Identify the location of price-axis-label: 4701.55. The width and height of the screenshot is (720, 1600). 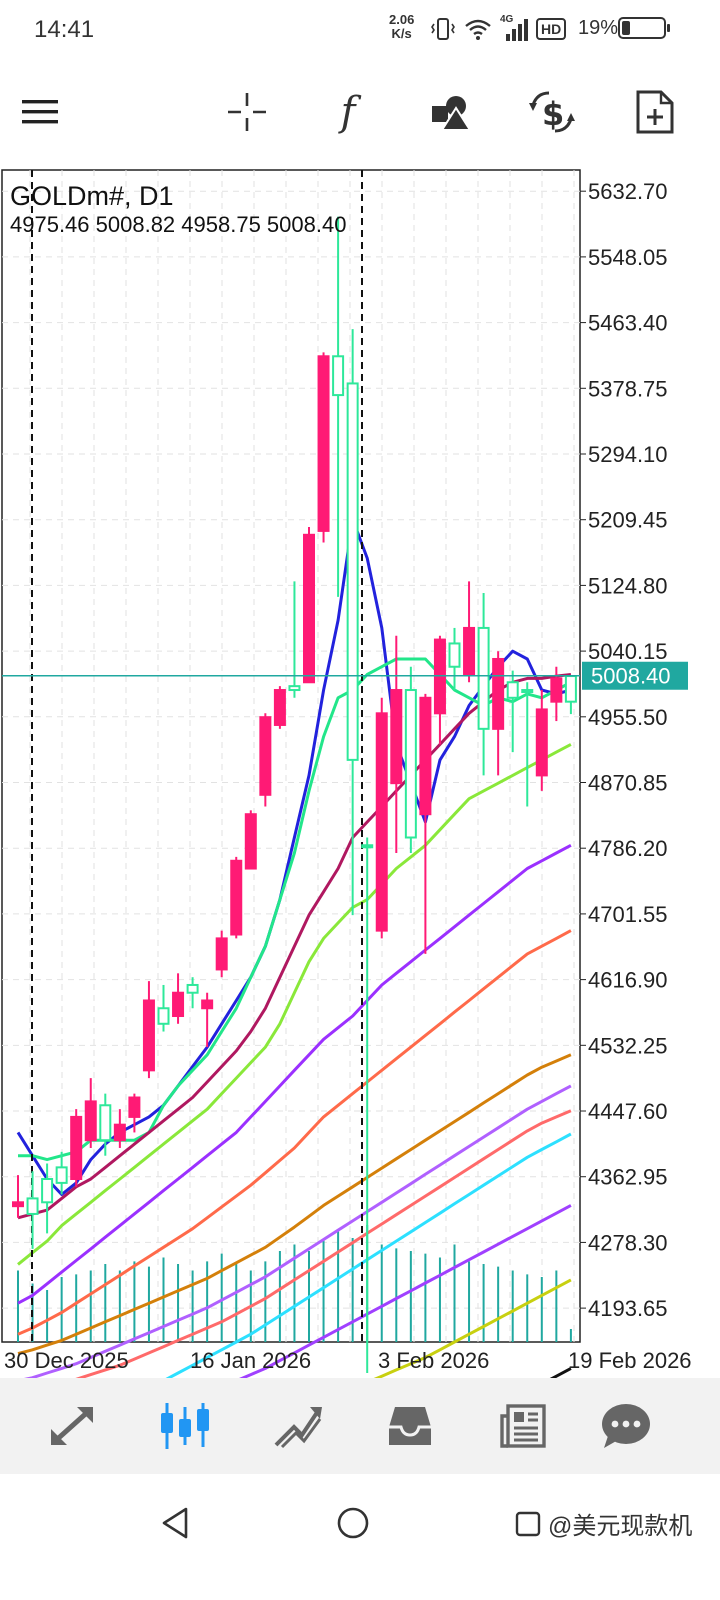
(628, 914).